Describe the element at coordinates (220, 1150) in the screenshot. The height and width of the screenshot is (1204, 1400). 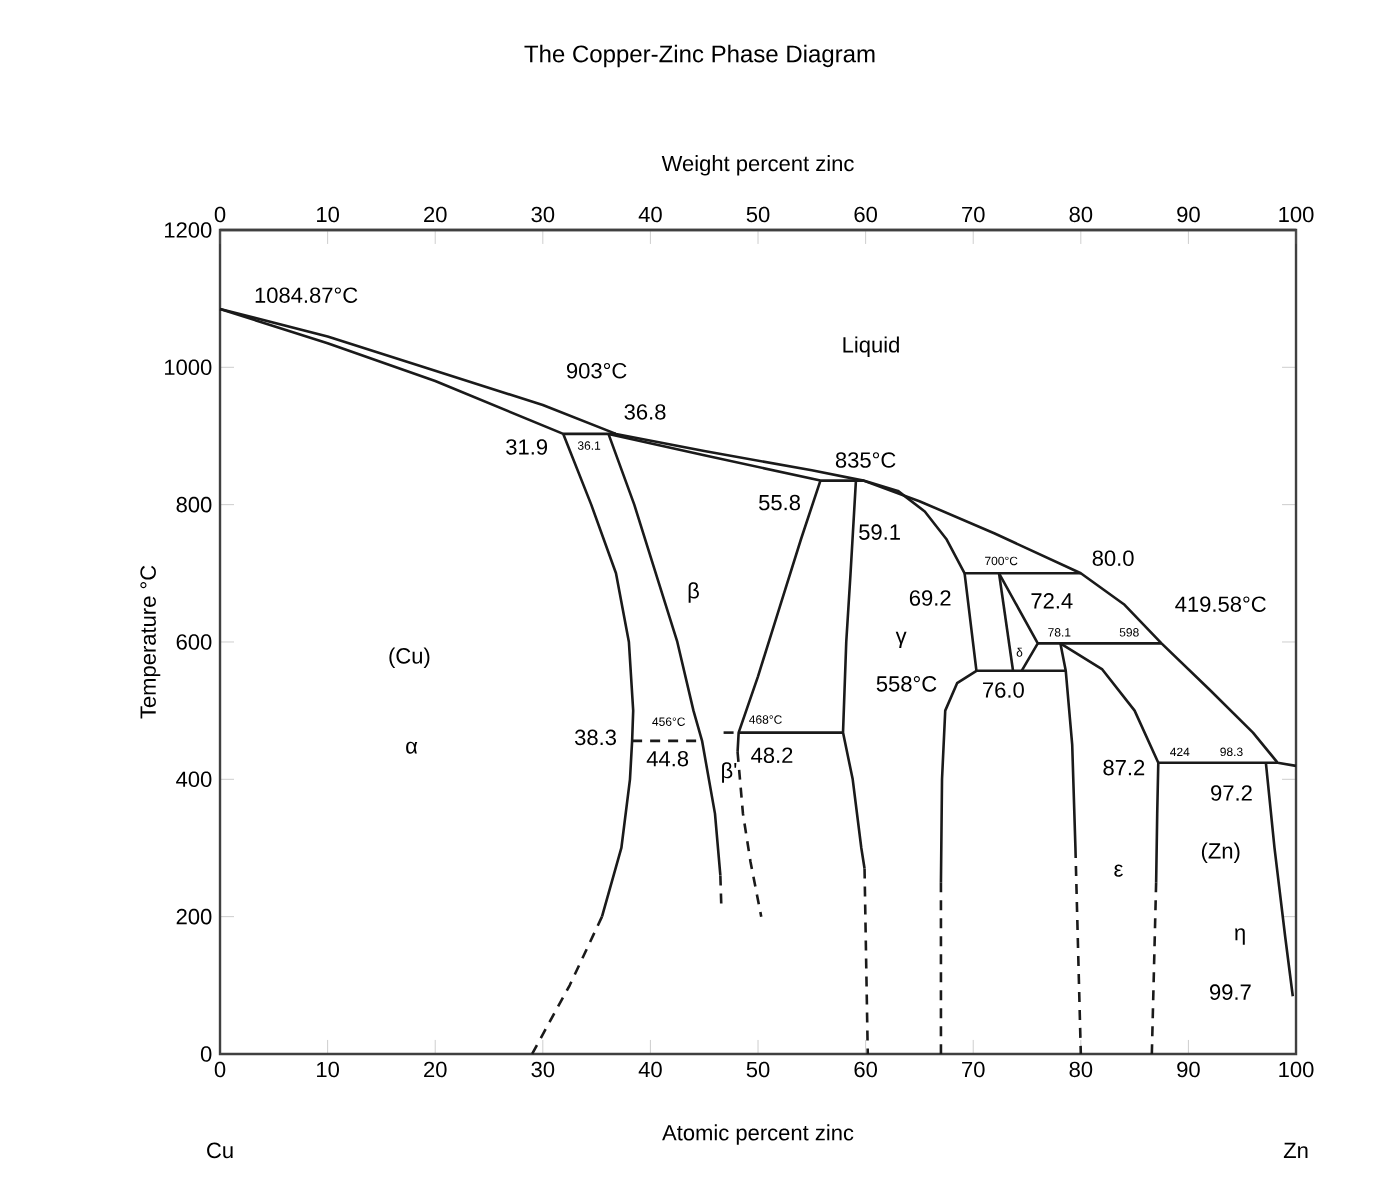
I see `text: Cu` at that location.